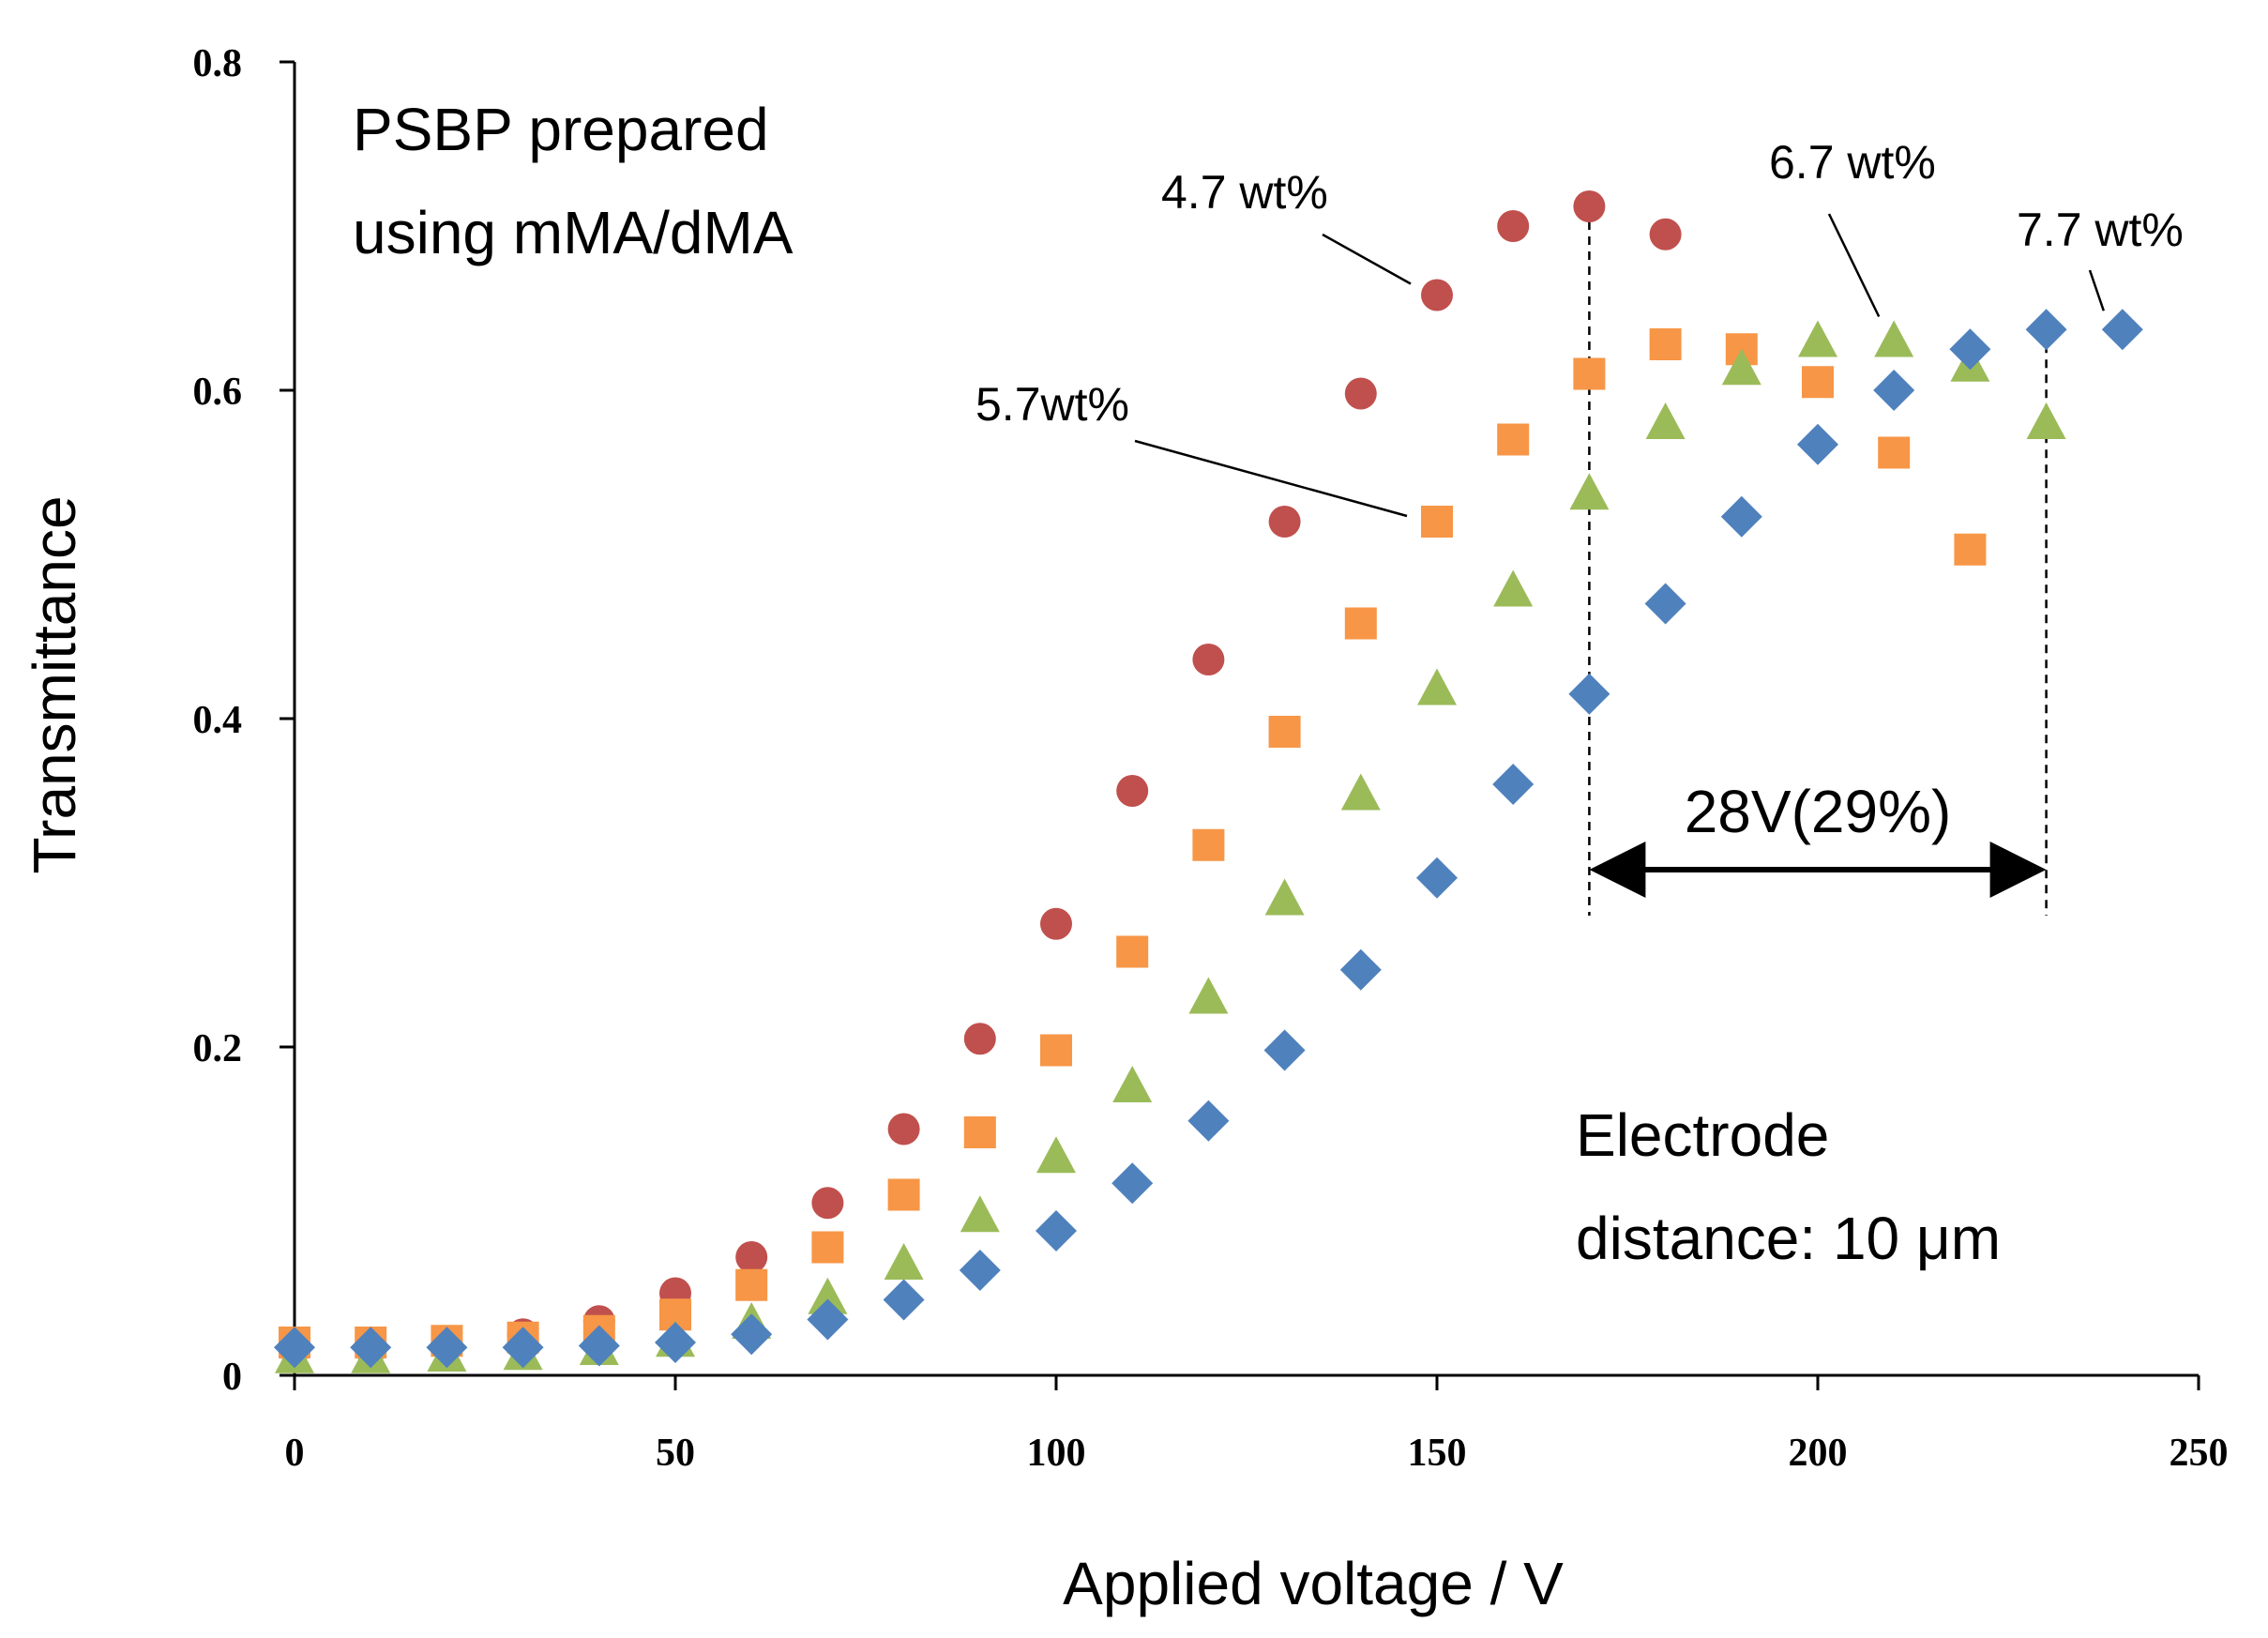  What do you see at coordinates (1052, 404) in the screenshot?
I see `callout-label: 5.7wt%` at bounding box center [1052, 404].